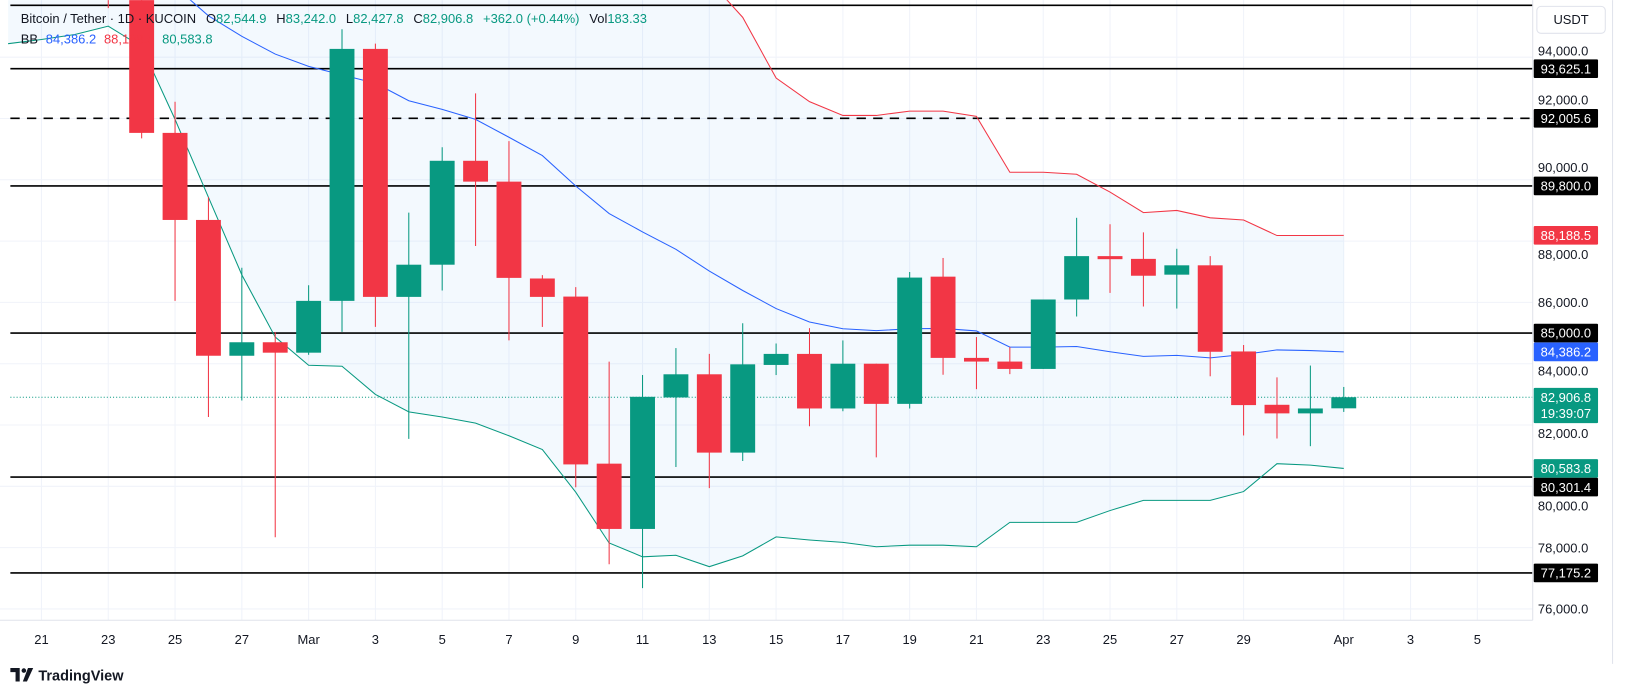 The height and width of the screenshot is (693, 1625). I want to click on currency-button: USDT, so click(1571, 19).